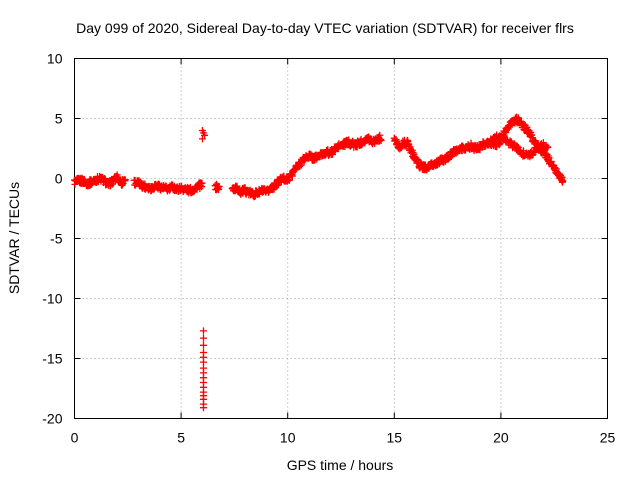 This screenshot has width=640, height=480. I want to click on y-tick-label: 0, so click(59, 179).